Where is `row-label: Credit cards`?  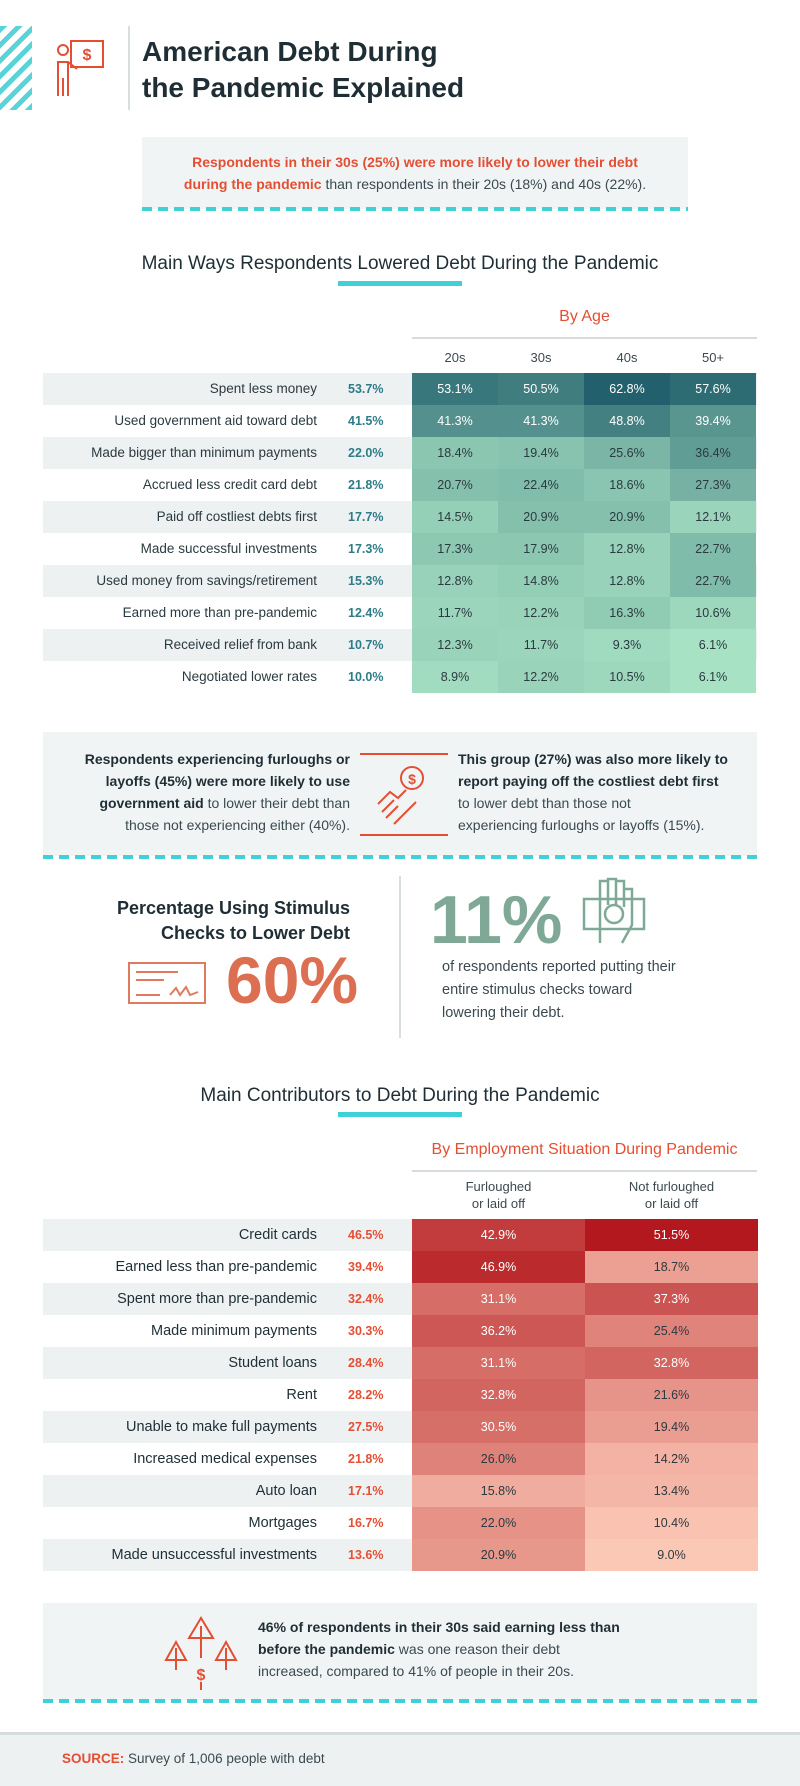
row-label: Credit cards is located at coordinates (277, 1235).